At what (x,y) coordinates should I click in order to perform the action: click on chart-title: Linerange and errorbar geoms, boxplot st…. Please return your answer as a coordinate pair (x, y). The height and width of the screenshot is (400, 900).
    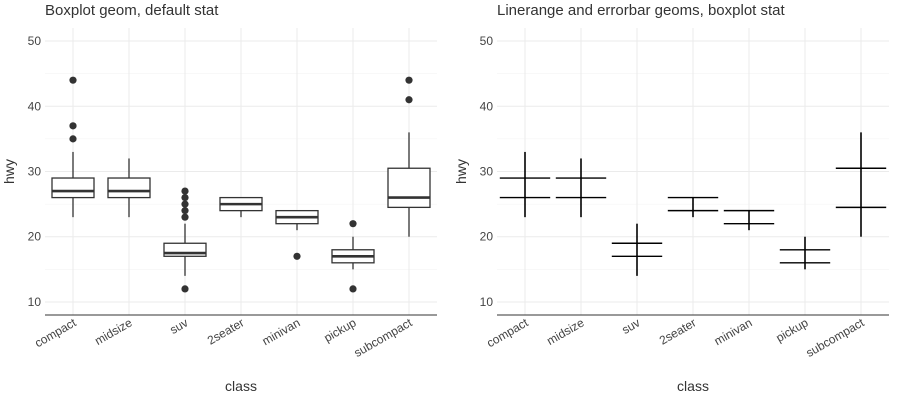
    Looking at the image, I should click on (641, 10).